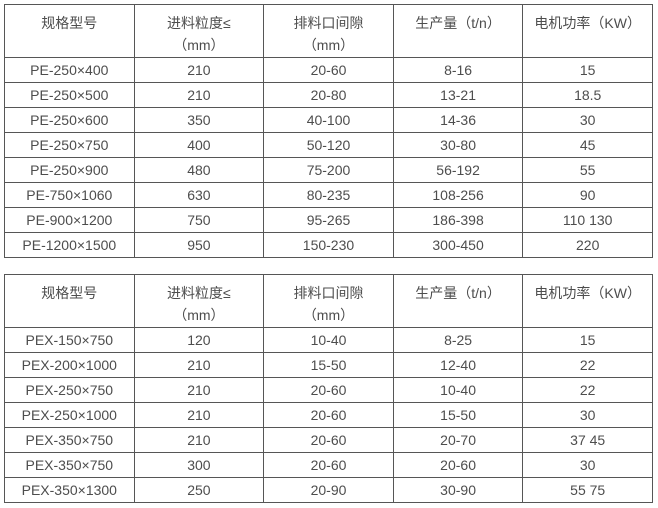 The width and height of the screenshot is (658, 508). What do you see at coordinates (587, 220) in the screenshot?
I see `table-cell: 110 130` at bounding box center [587, 220].